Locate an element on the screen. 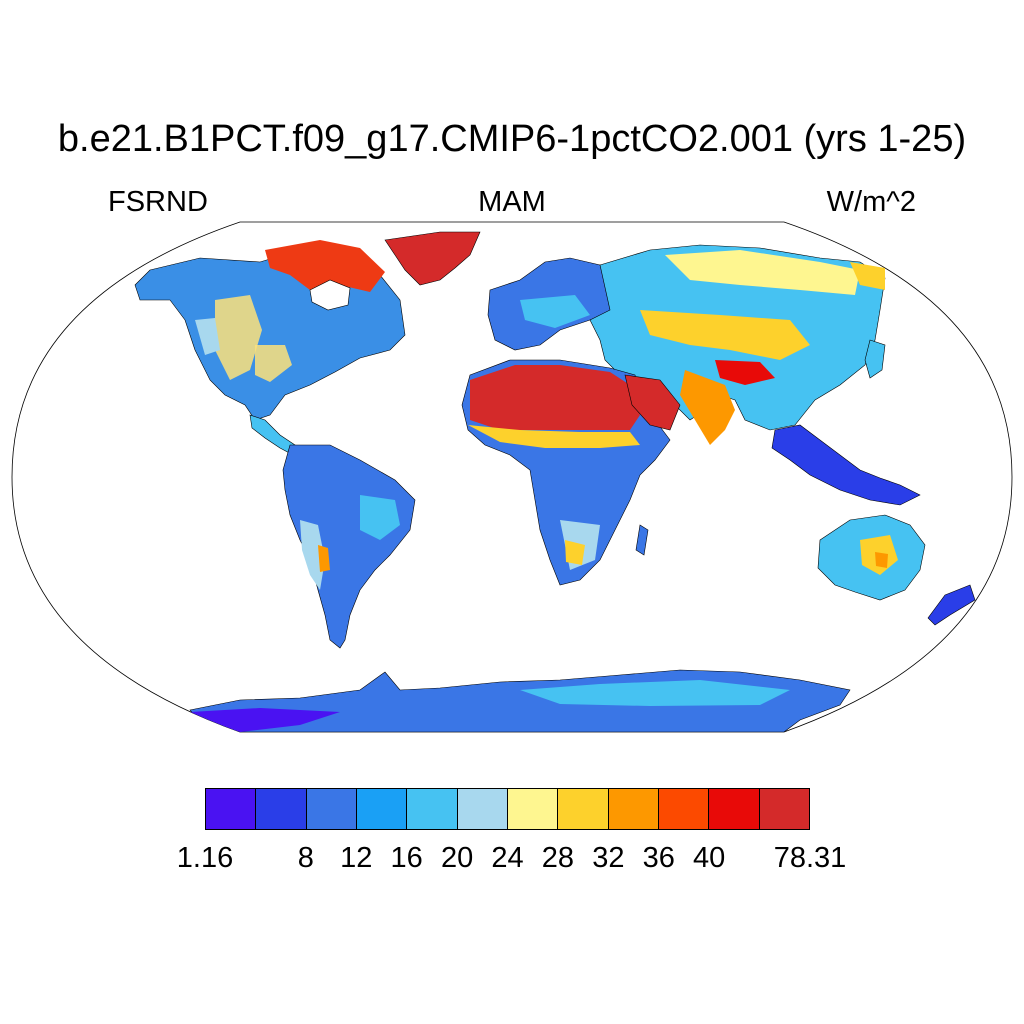 The height and width of the screenshot is (1024, 1024). antarctica-west-dark is located at coordinates (265, 720).